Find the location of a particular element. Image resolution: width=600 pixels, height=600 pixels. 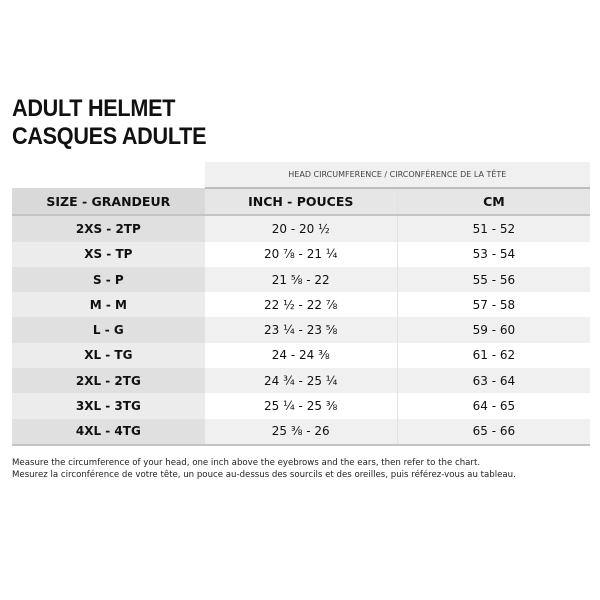

cell-cm: 57 - 58 is located at coordinates (493, 305).